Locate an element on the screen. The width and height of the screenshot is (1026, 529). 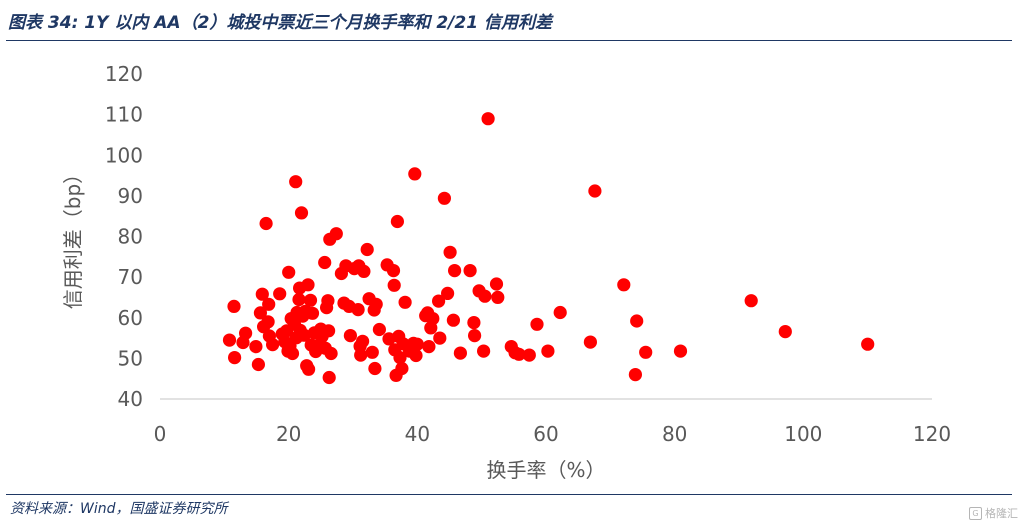
watermark-text: 格隆汇 is located at coordinates (1001, 513).